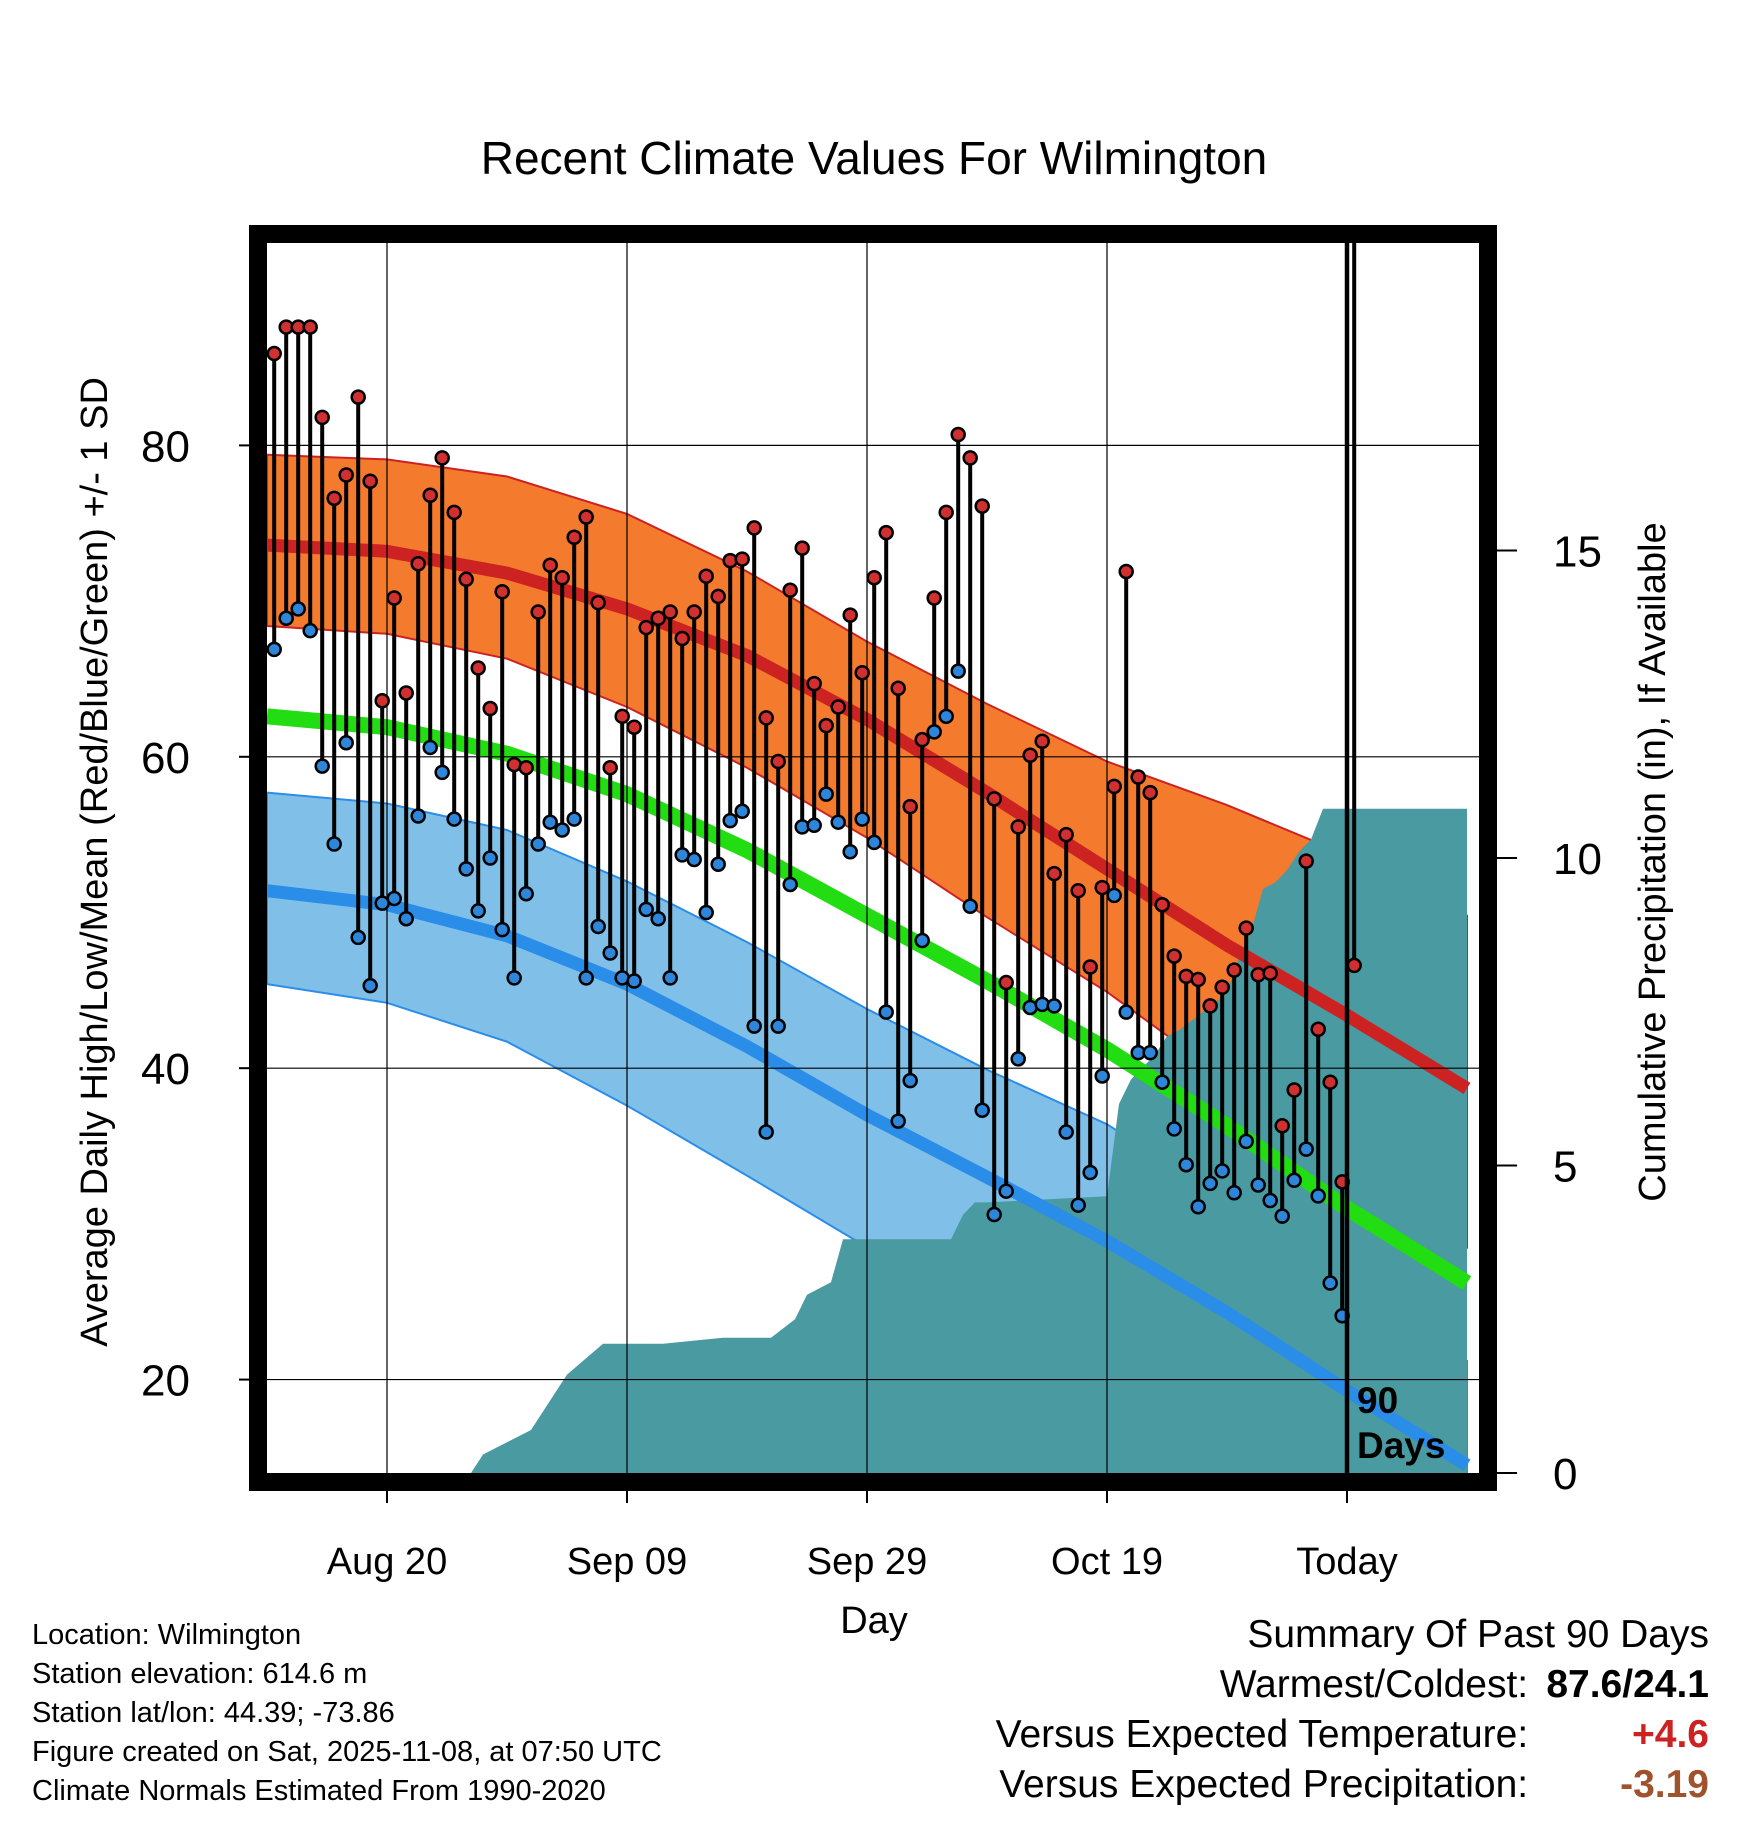 The height and width of the screenshot is (1828, 1748). I want to click on summary-precip-row: Versus Expected Precipitation: -3.19, so click(1352, 1785).